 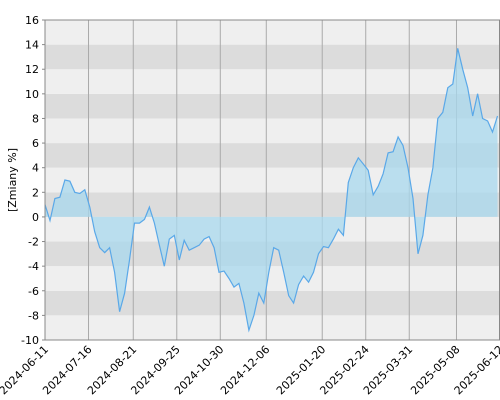 What do you see at coordinates (33, 242) in the screenshot?
I see `y-tick-label: -2` at bounding box center [33, 242].